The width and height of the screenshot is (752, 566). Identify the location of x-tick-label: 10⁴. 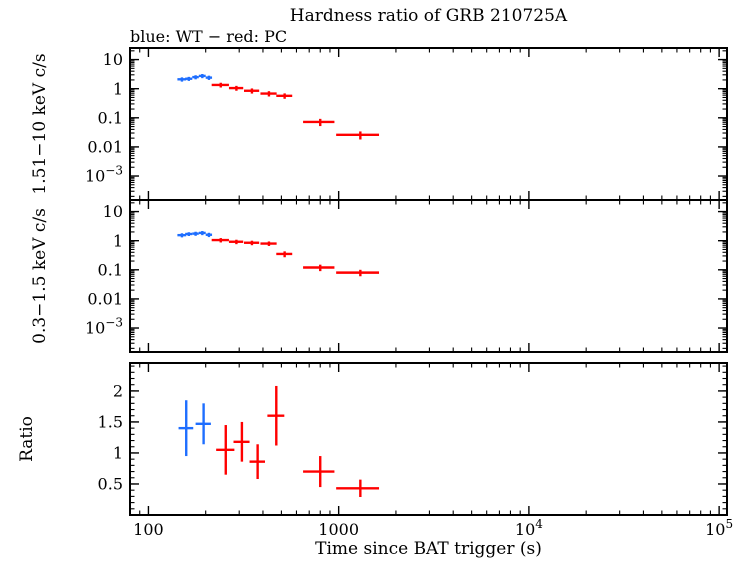
(529, 528).